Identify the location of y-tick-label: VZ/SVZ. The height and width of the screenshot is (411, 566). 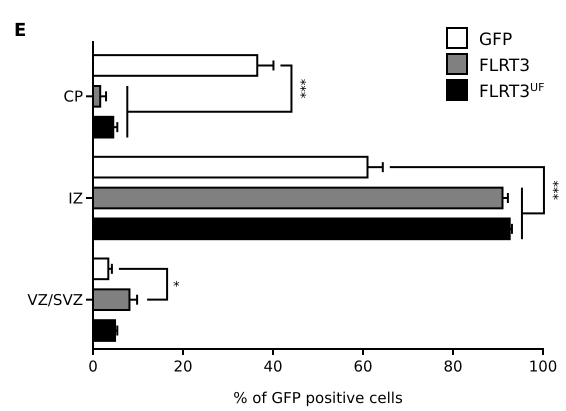
(55, 299).